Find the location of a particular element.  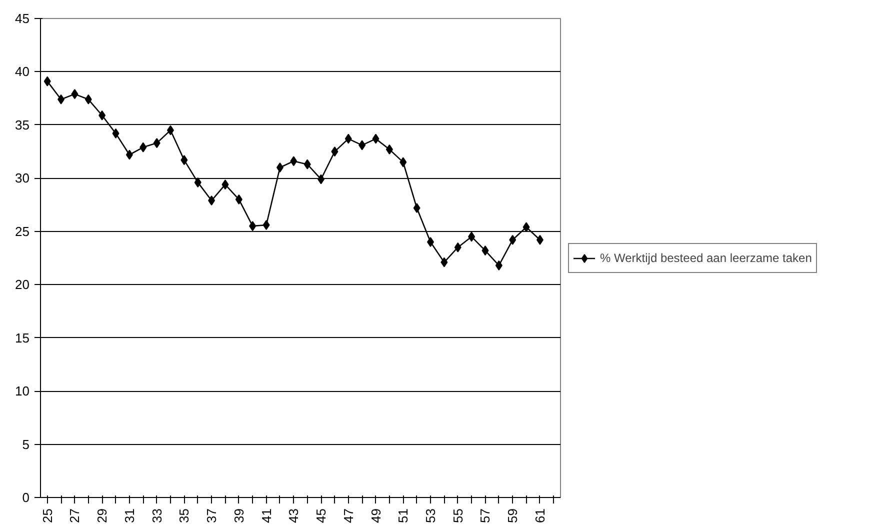

y-tick-label: 25 is located at coordinates (22, 231).